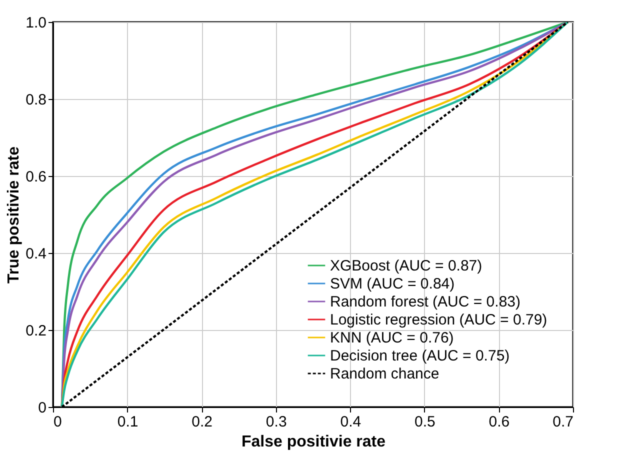 Image resolution: width=619 pixels, height=472 pixels. Describe the element at coordinates (202, 422) in the screenshot. I see `x-tick-label: 0.2` at that location.